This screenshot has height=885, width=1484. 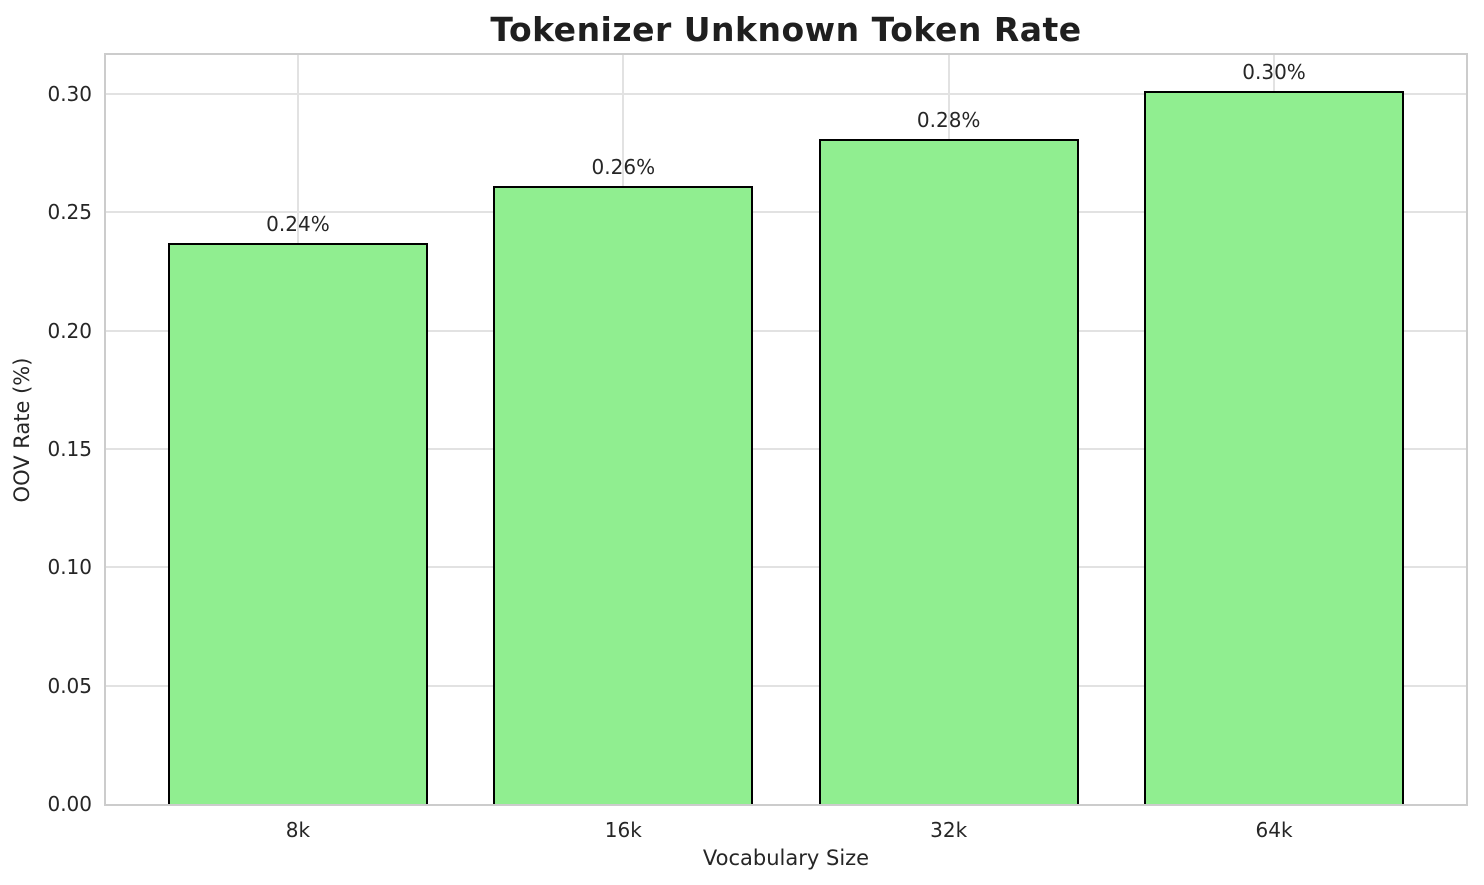 What do you see at coordinates (786, 448) in the screenshot?
I see `y-gridline-0.15` at bounding box center [786, 448].